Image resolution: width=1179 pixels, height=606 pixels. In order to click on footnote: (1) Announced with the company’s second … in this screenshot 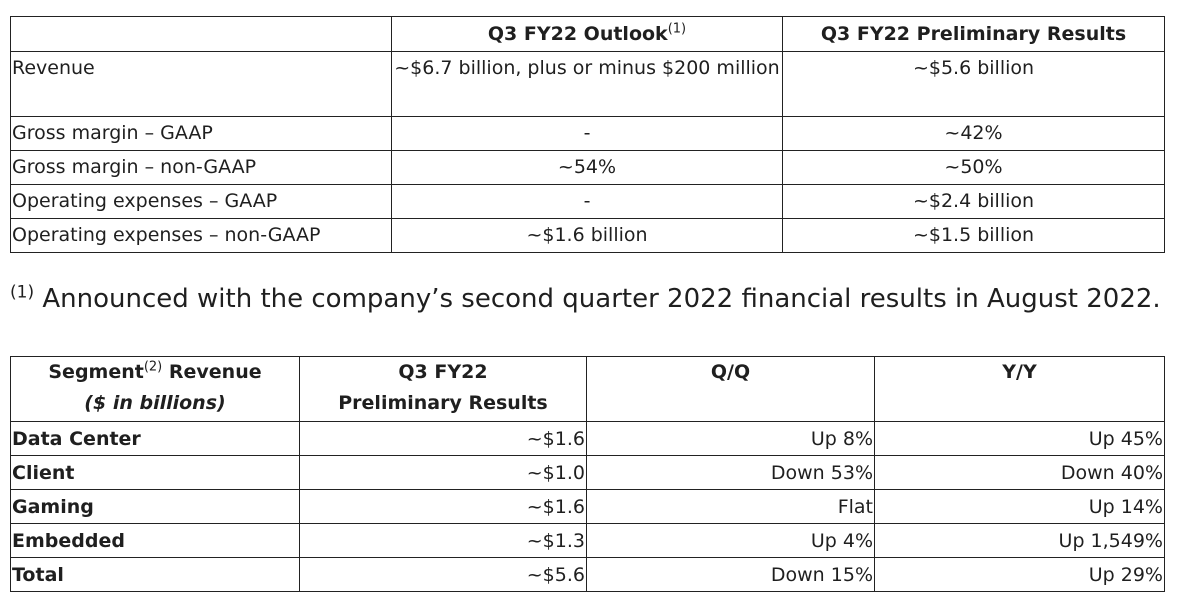, I will do `click(585, 299)`.